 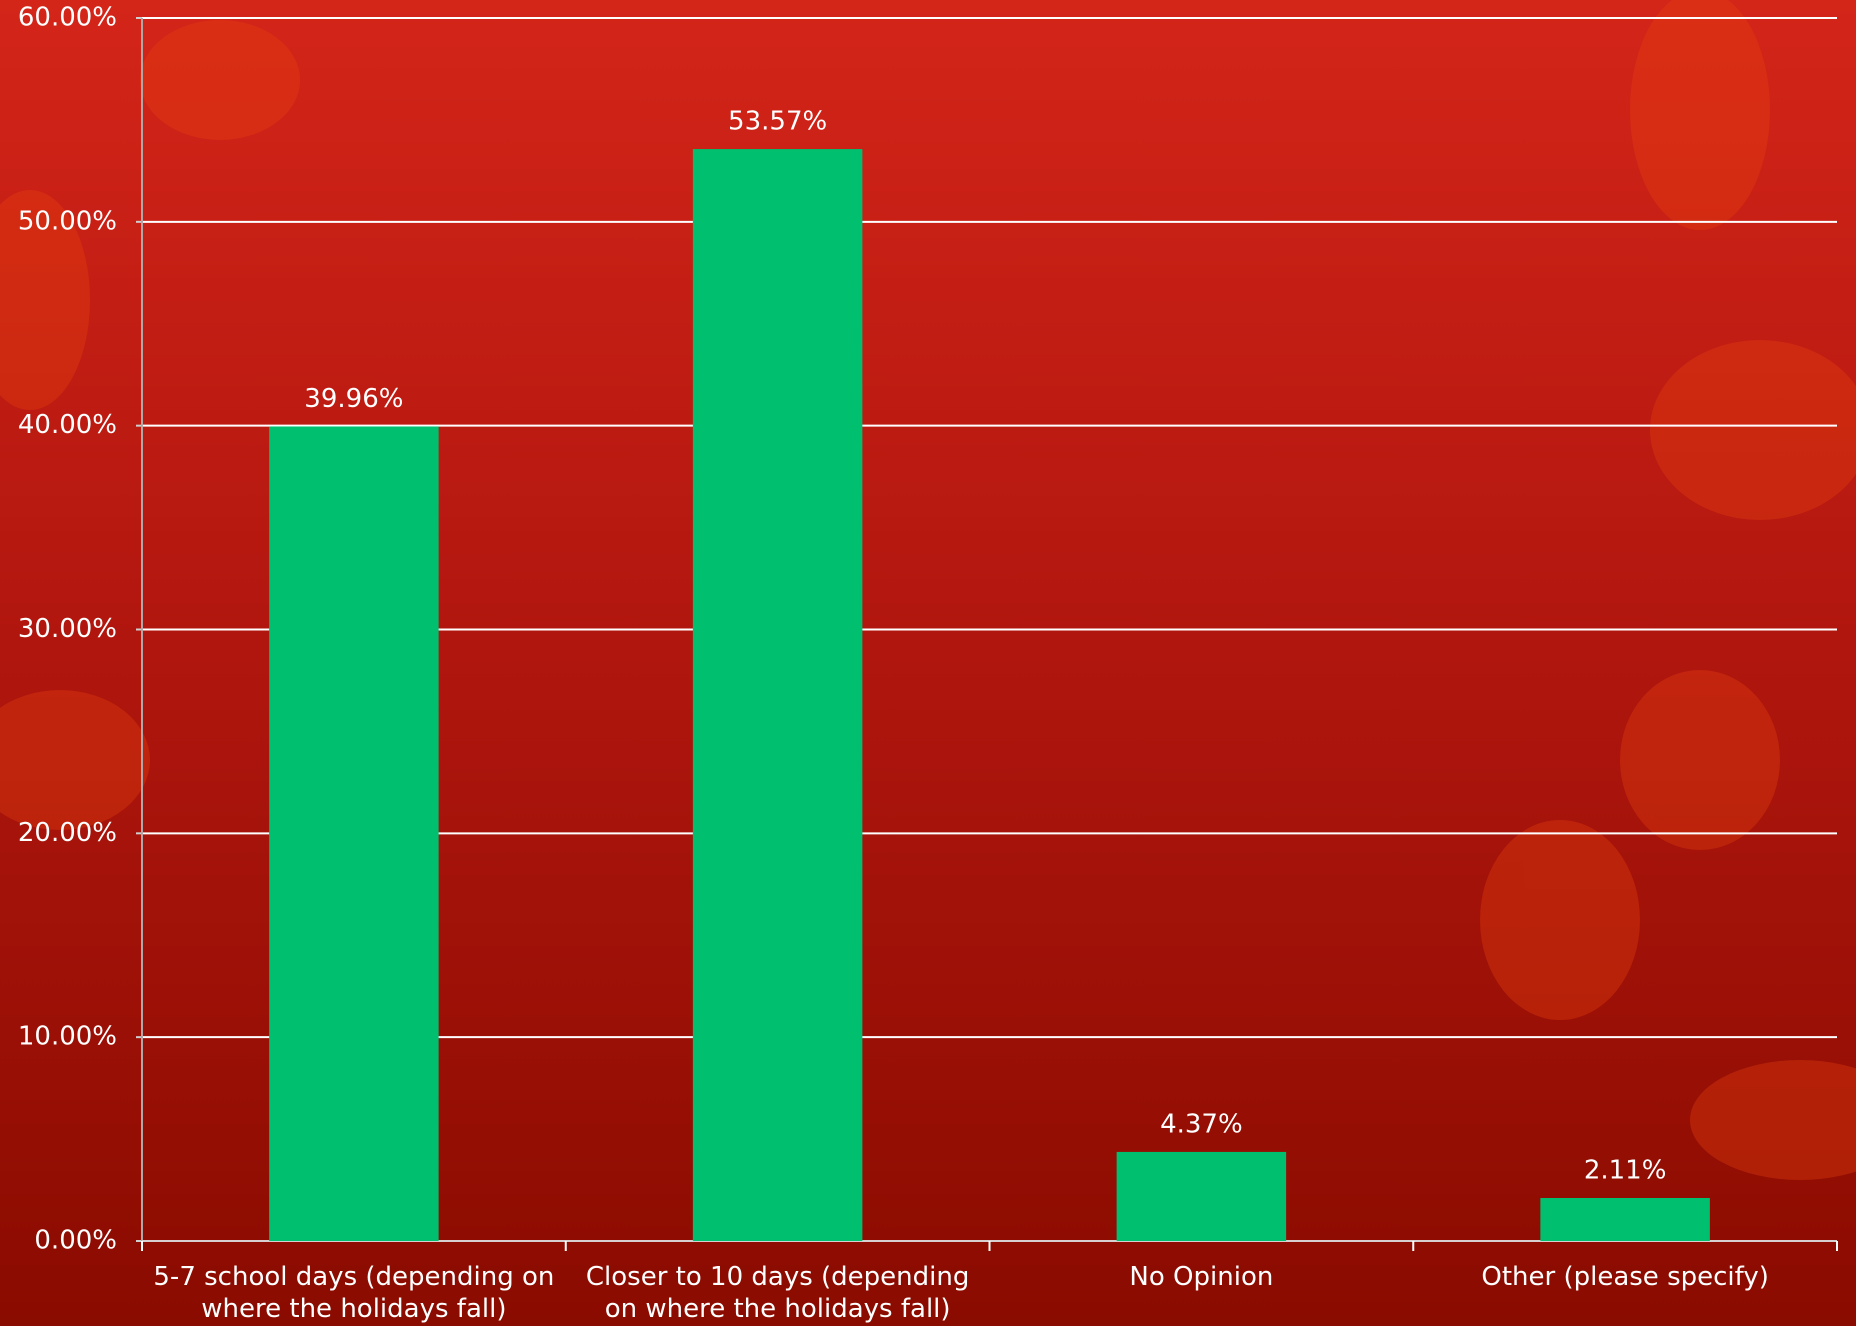 What do you see at coordinates (1625, 1170) in the screenshot?
I see `data-label: 2.11%` at bounding box center [1625, 1170].